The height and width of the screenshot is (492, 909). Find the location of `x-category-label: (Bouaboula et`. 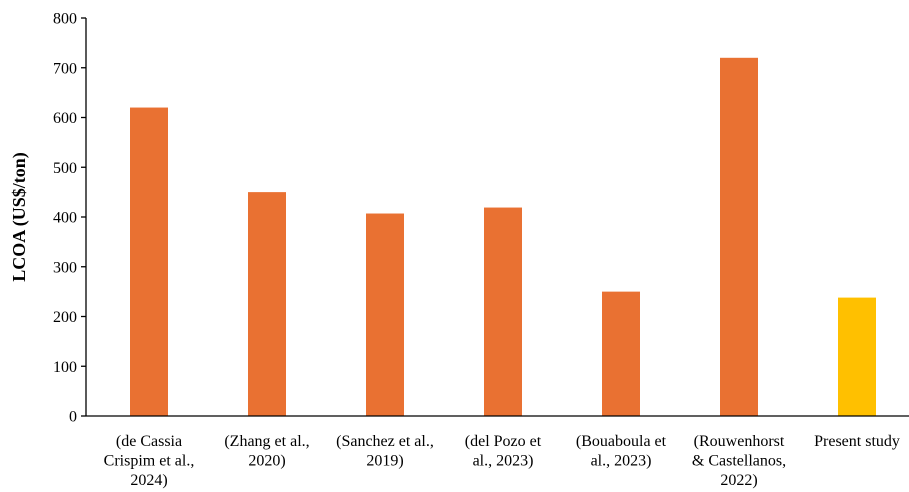

x-category-label: (Bouaboula et is located at coordinates (621, 441).